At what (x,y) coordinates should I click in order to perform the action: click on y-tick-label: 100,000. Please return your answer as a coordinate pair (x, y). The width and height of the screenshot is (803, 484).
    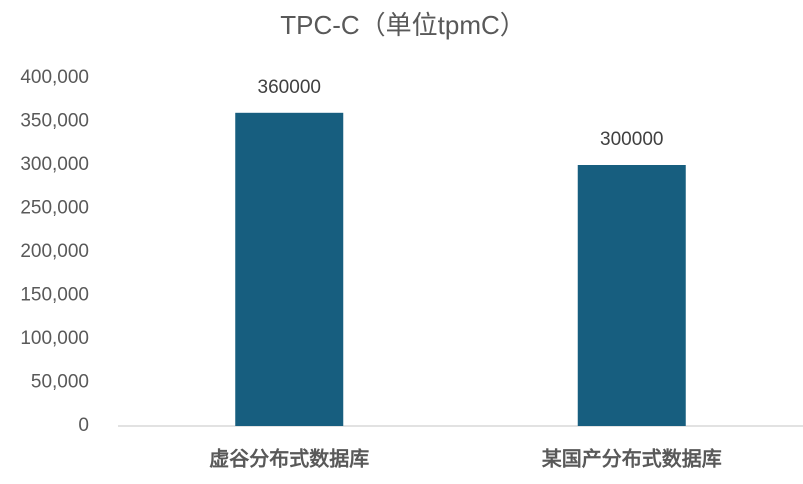
    Looking at the image, I should click on (54, 338).